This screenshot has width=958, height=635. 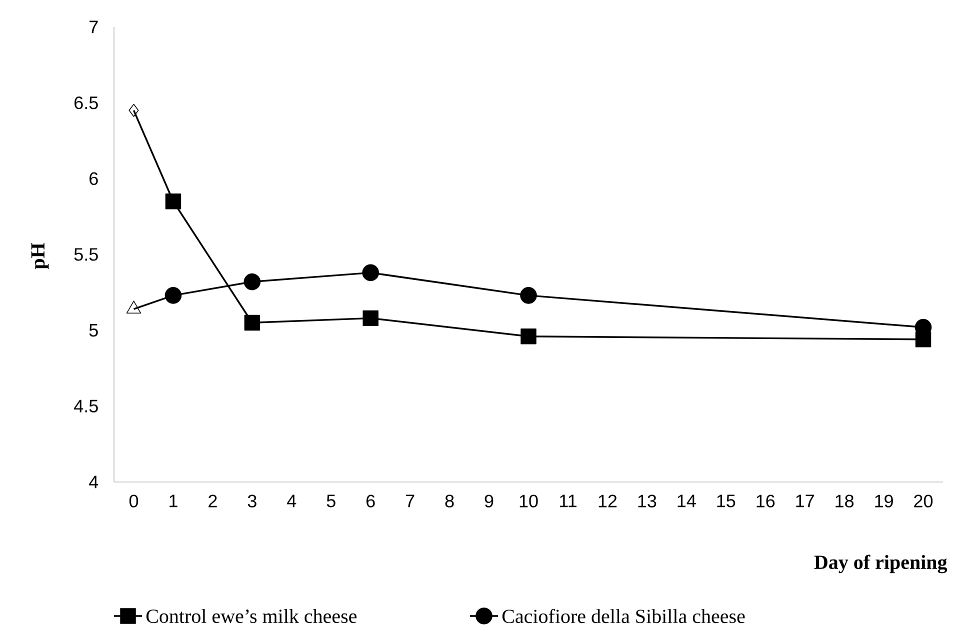 What do you see at coordinates (86, 103) in the screenshot?
I see `y-tick-label: 6.5` at bounding box center [86, 103].